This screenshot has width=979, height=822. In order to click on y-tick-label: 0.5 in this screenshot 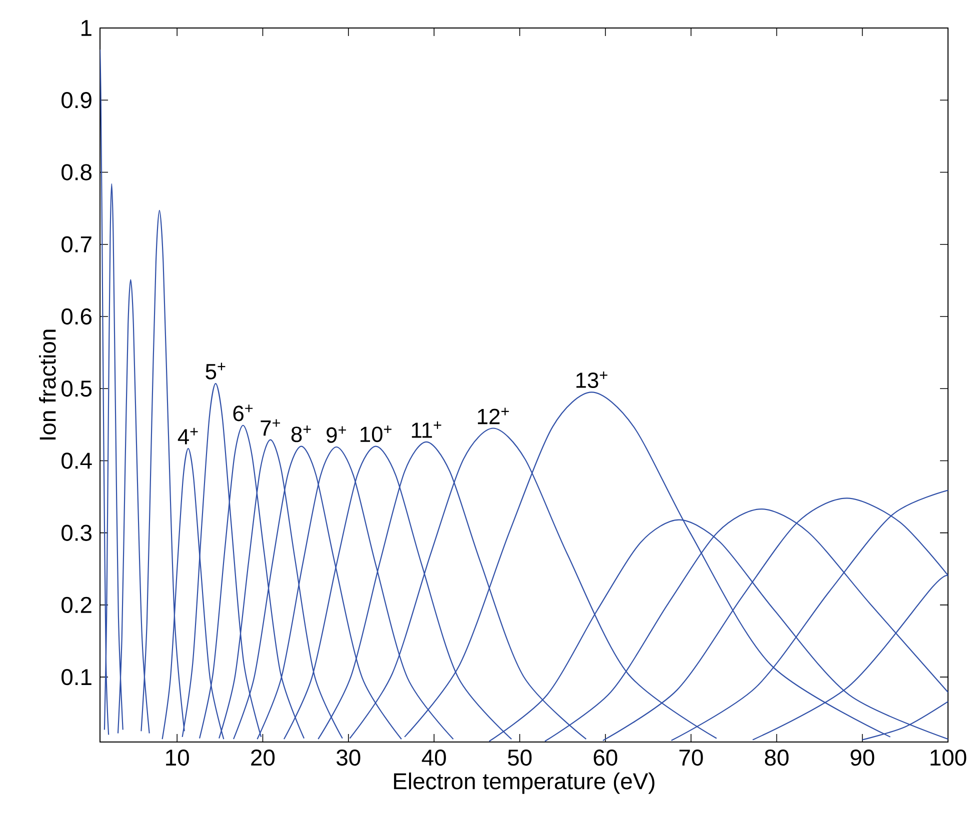, I will do `click(77, 388)`.